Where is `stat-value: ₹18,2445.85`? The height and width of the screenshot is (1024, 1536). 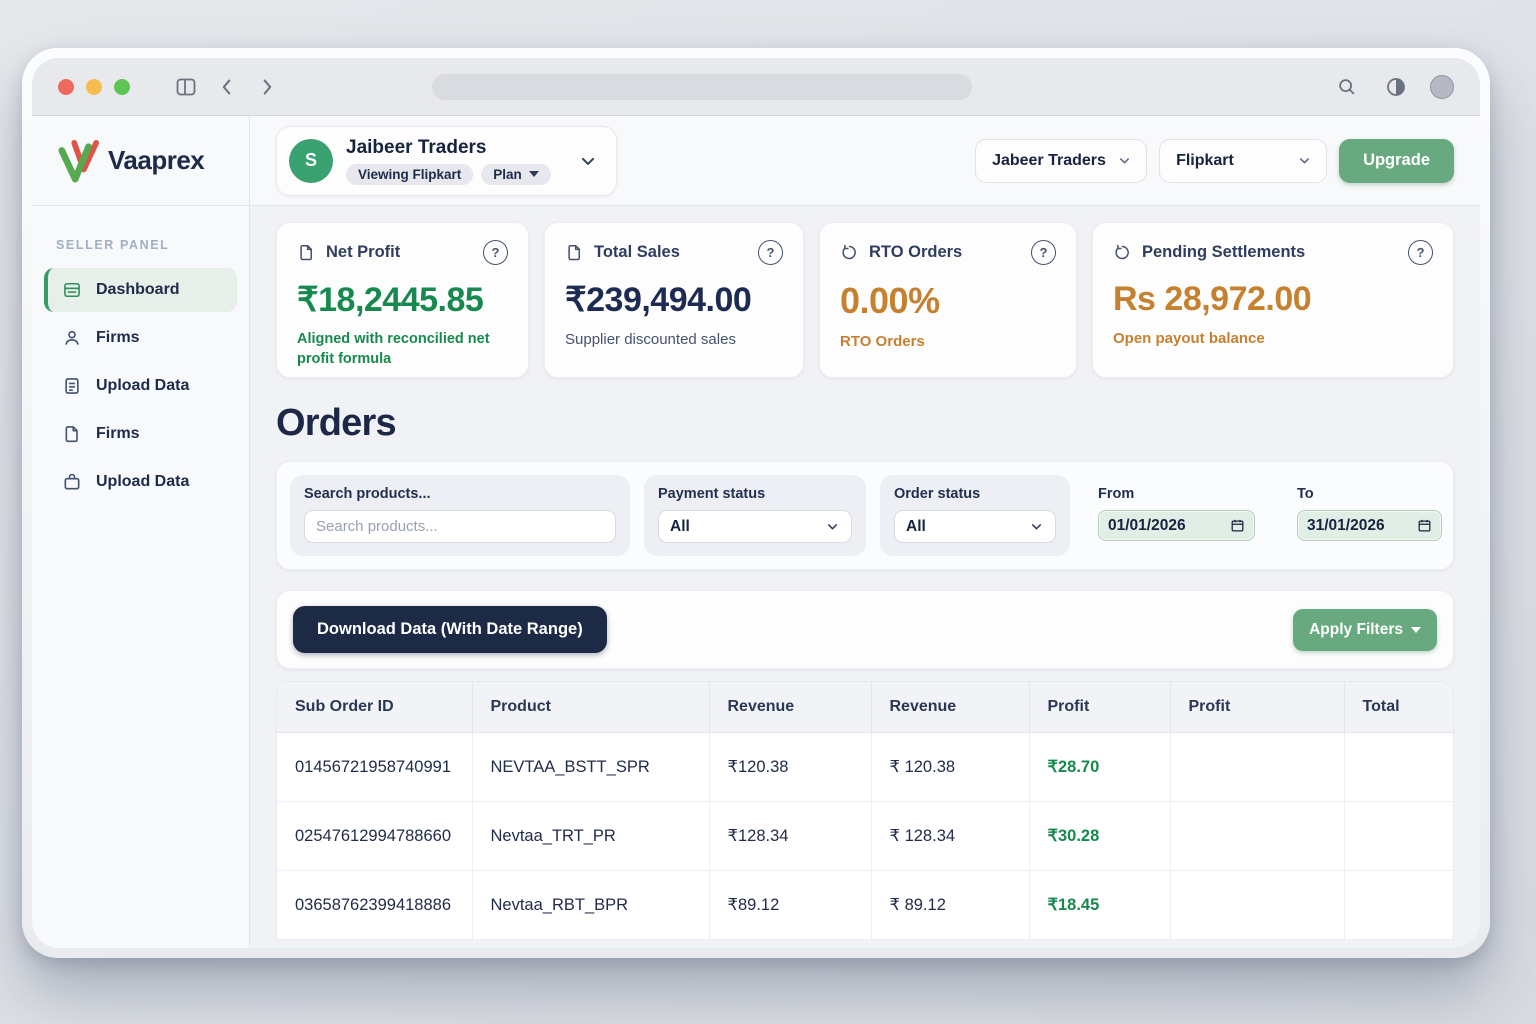 stat-value: ₹18,2445.85 is located at coordinates (390, 300).